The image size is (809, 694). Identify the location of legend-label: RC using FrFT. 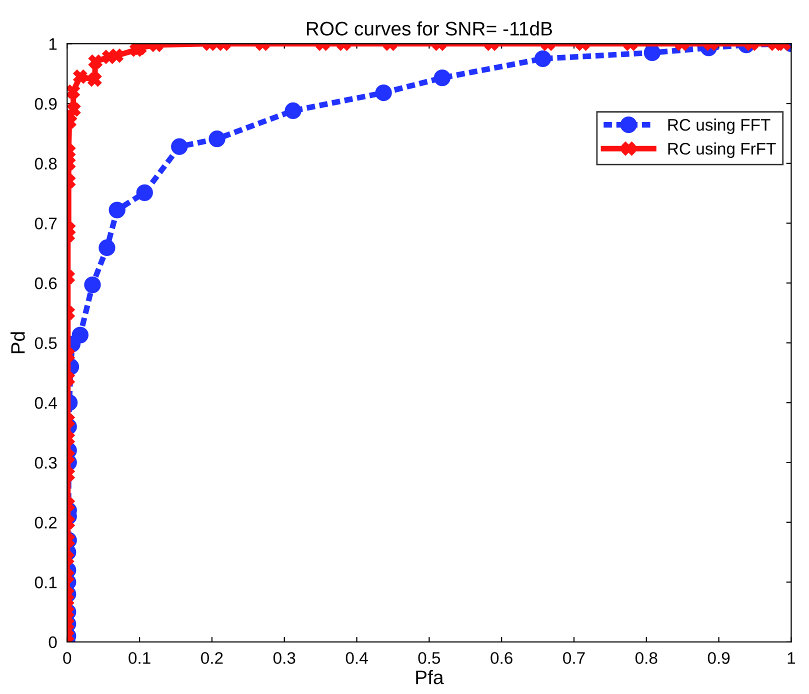
(722, 150).